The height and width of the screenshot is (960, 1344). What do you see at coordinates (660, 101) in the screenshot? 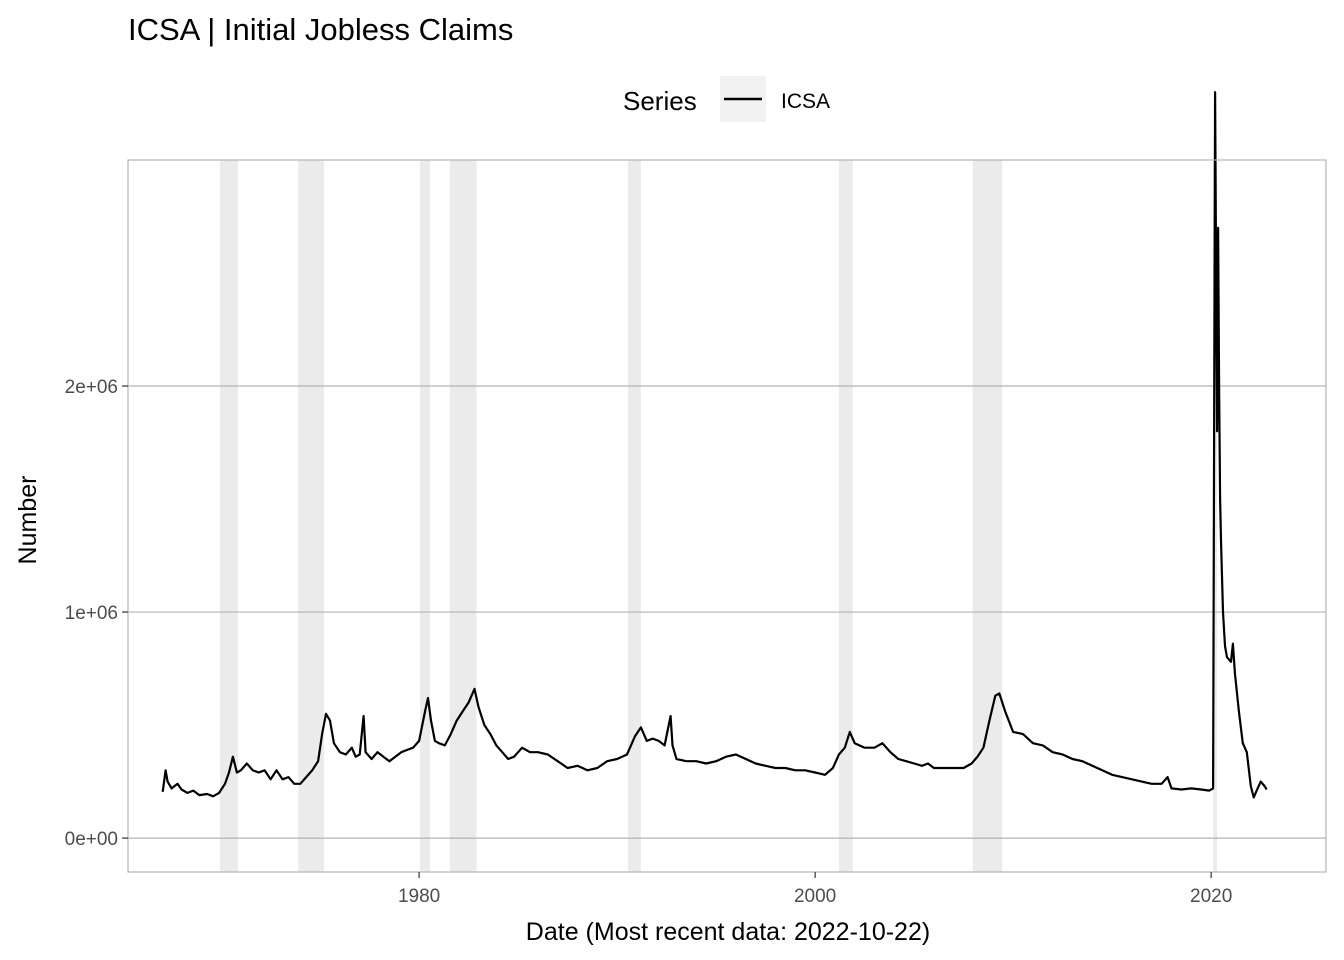
I see `legend-title: Series` at bounding box center [660, 101].